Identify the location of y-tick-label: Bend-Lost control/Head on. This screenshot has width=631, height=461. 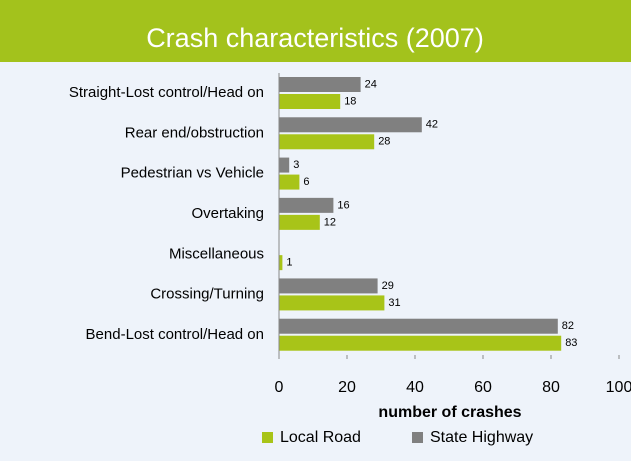
(175, 334).